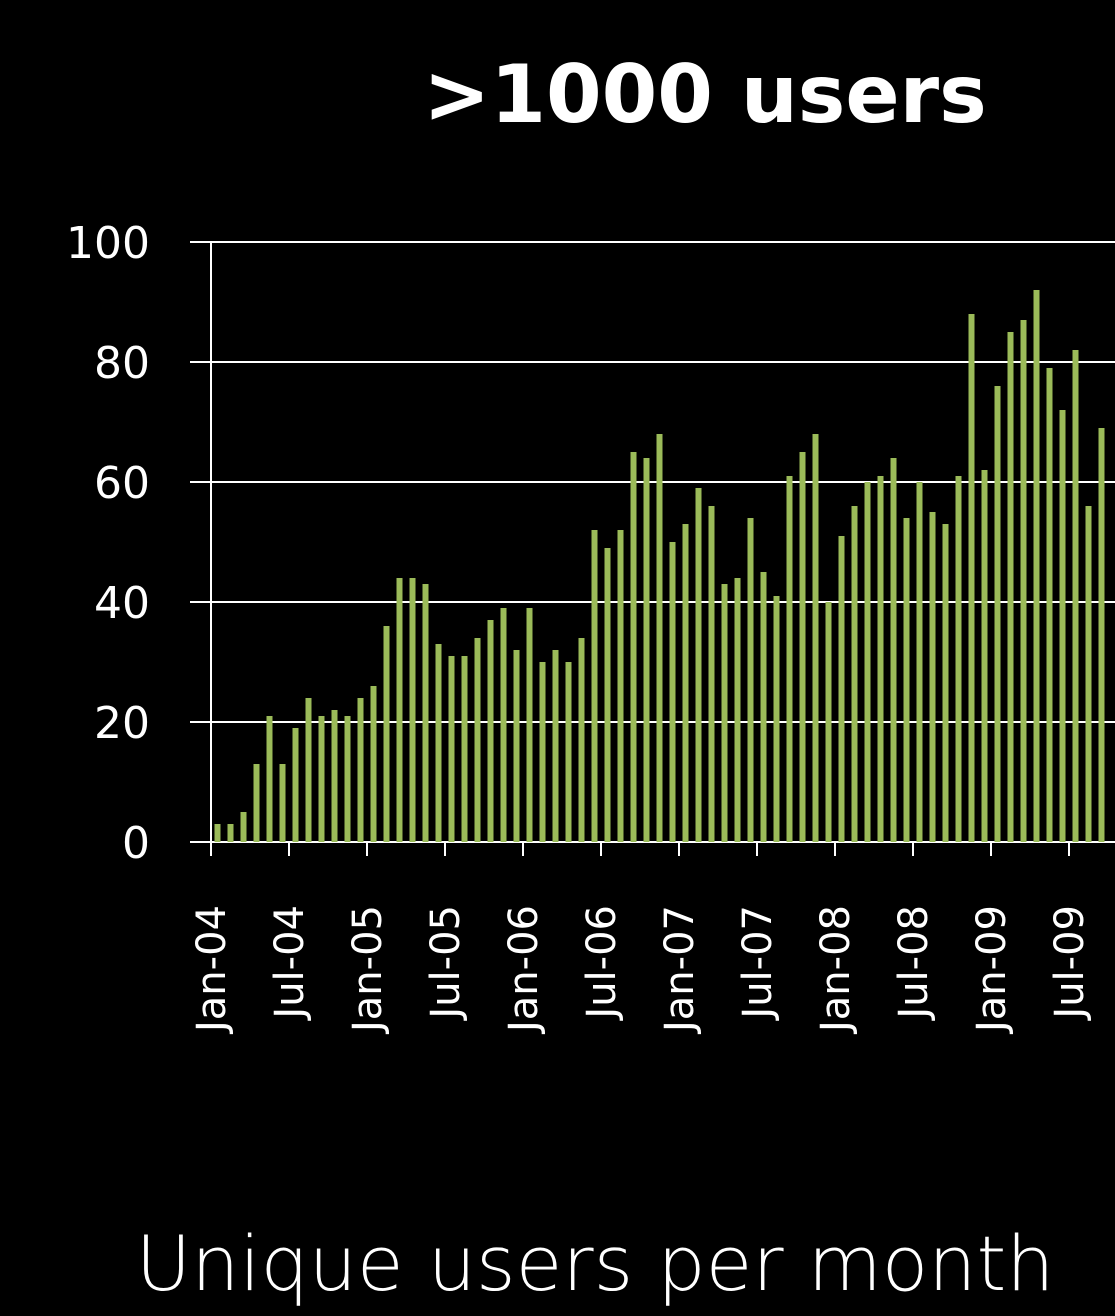 This screenshot has height=1316, width=1115. I want to click on x-tick-label: Jan-04, so click(212, 970).